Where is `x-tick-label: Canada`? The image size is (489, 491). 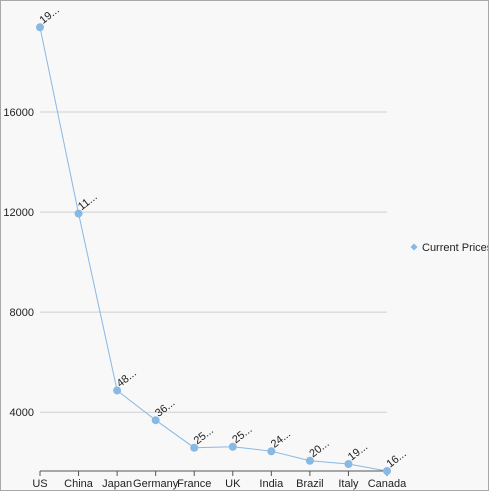 x-tick-label: Canada is located at coordinates (387, 484).